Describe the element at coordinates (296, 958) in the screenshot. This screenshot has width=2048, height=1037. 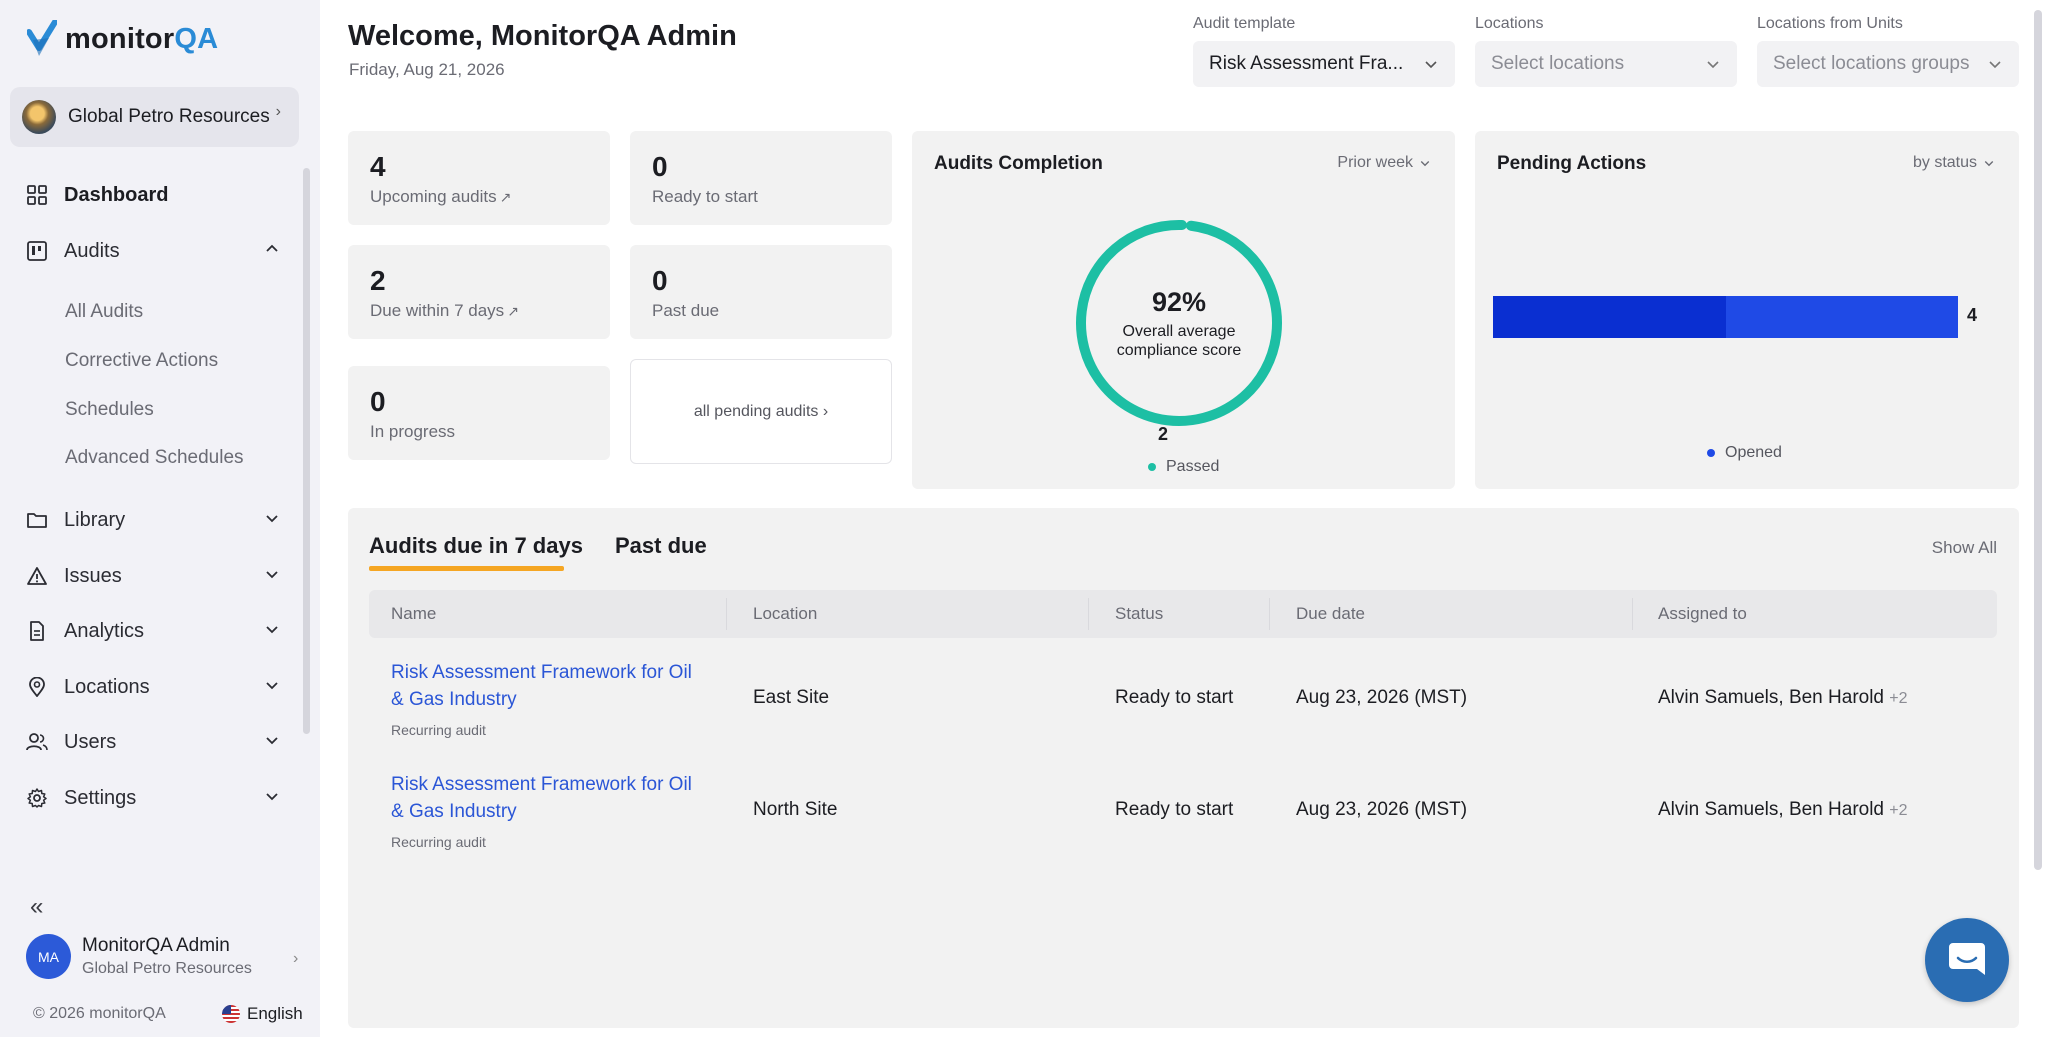
I see `chevron-right-icon: ›` at that location.